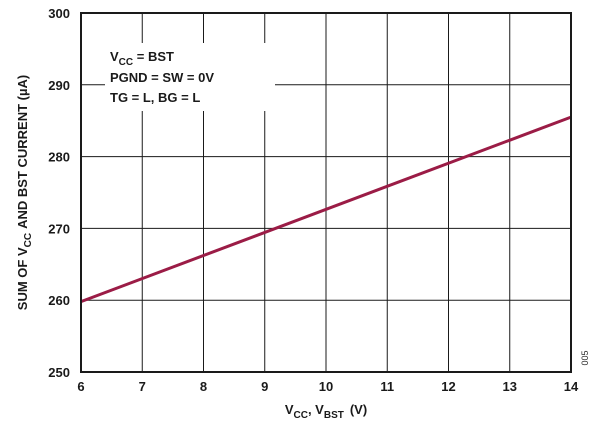 Image resolution: width=595 pixels, height=425 pixels. Describe the element at coordinates (203, 386) in the screenshot. I see `x-tick-label: 8` at that location.